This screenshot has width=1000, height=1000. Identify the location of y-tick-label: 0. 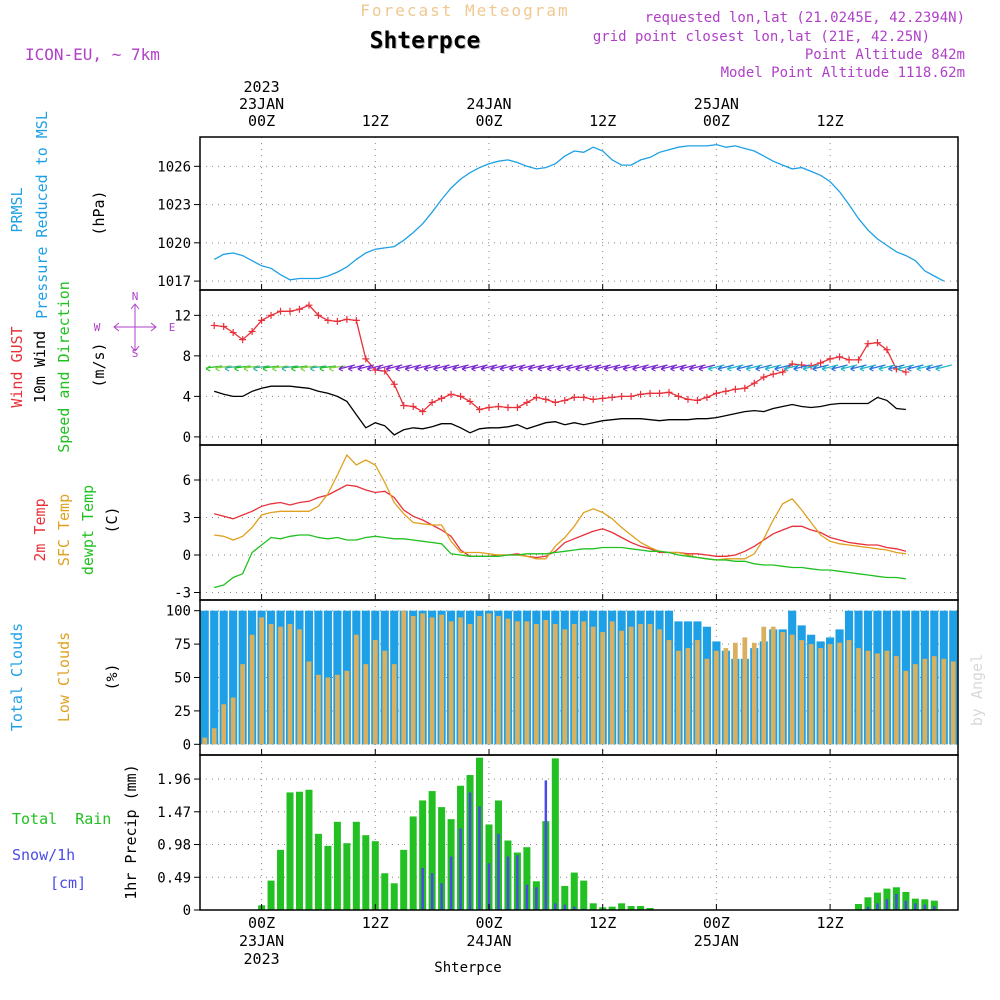
(187, 911).